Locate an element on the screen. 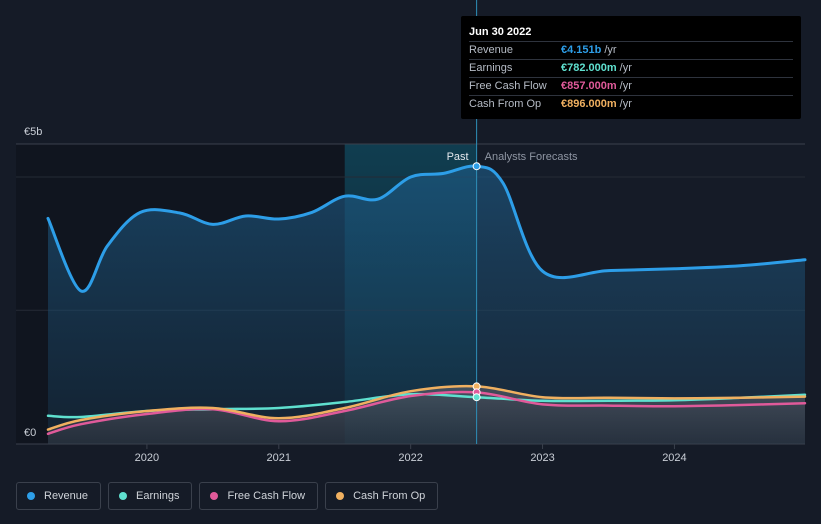 The width and height of the screenshot is (821, 524). legend-label: Earnings is located at coordinates (158, 496).